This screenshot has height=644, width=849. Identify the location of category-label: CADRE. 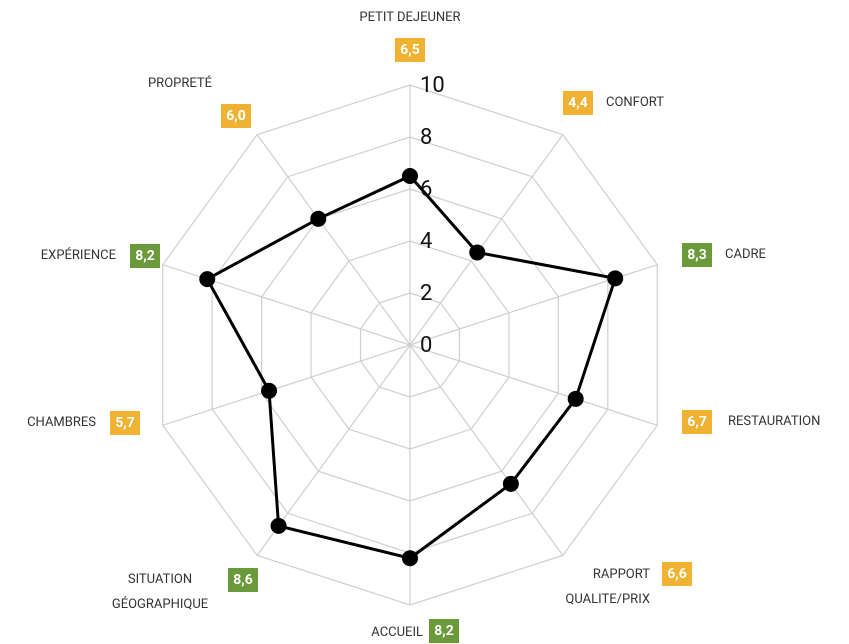
(745, 254).